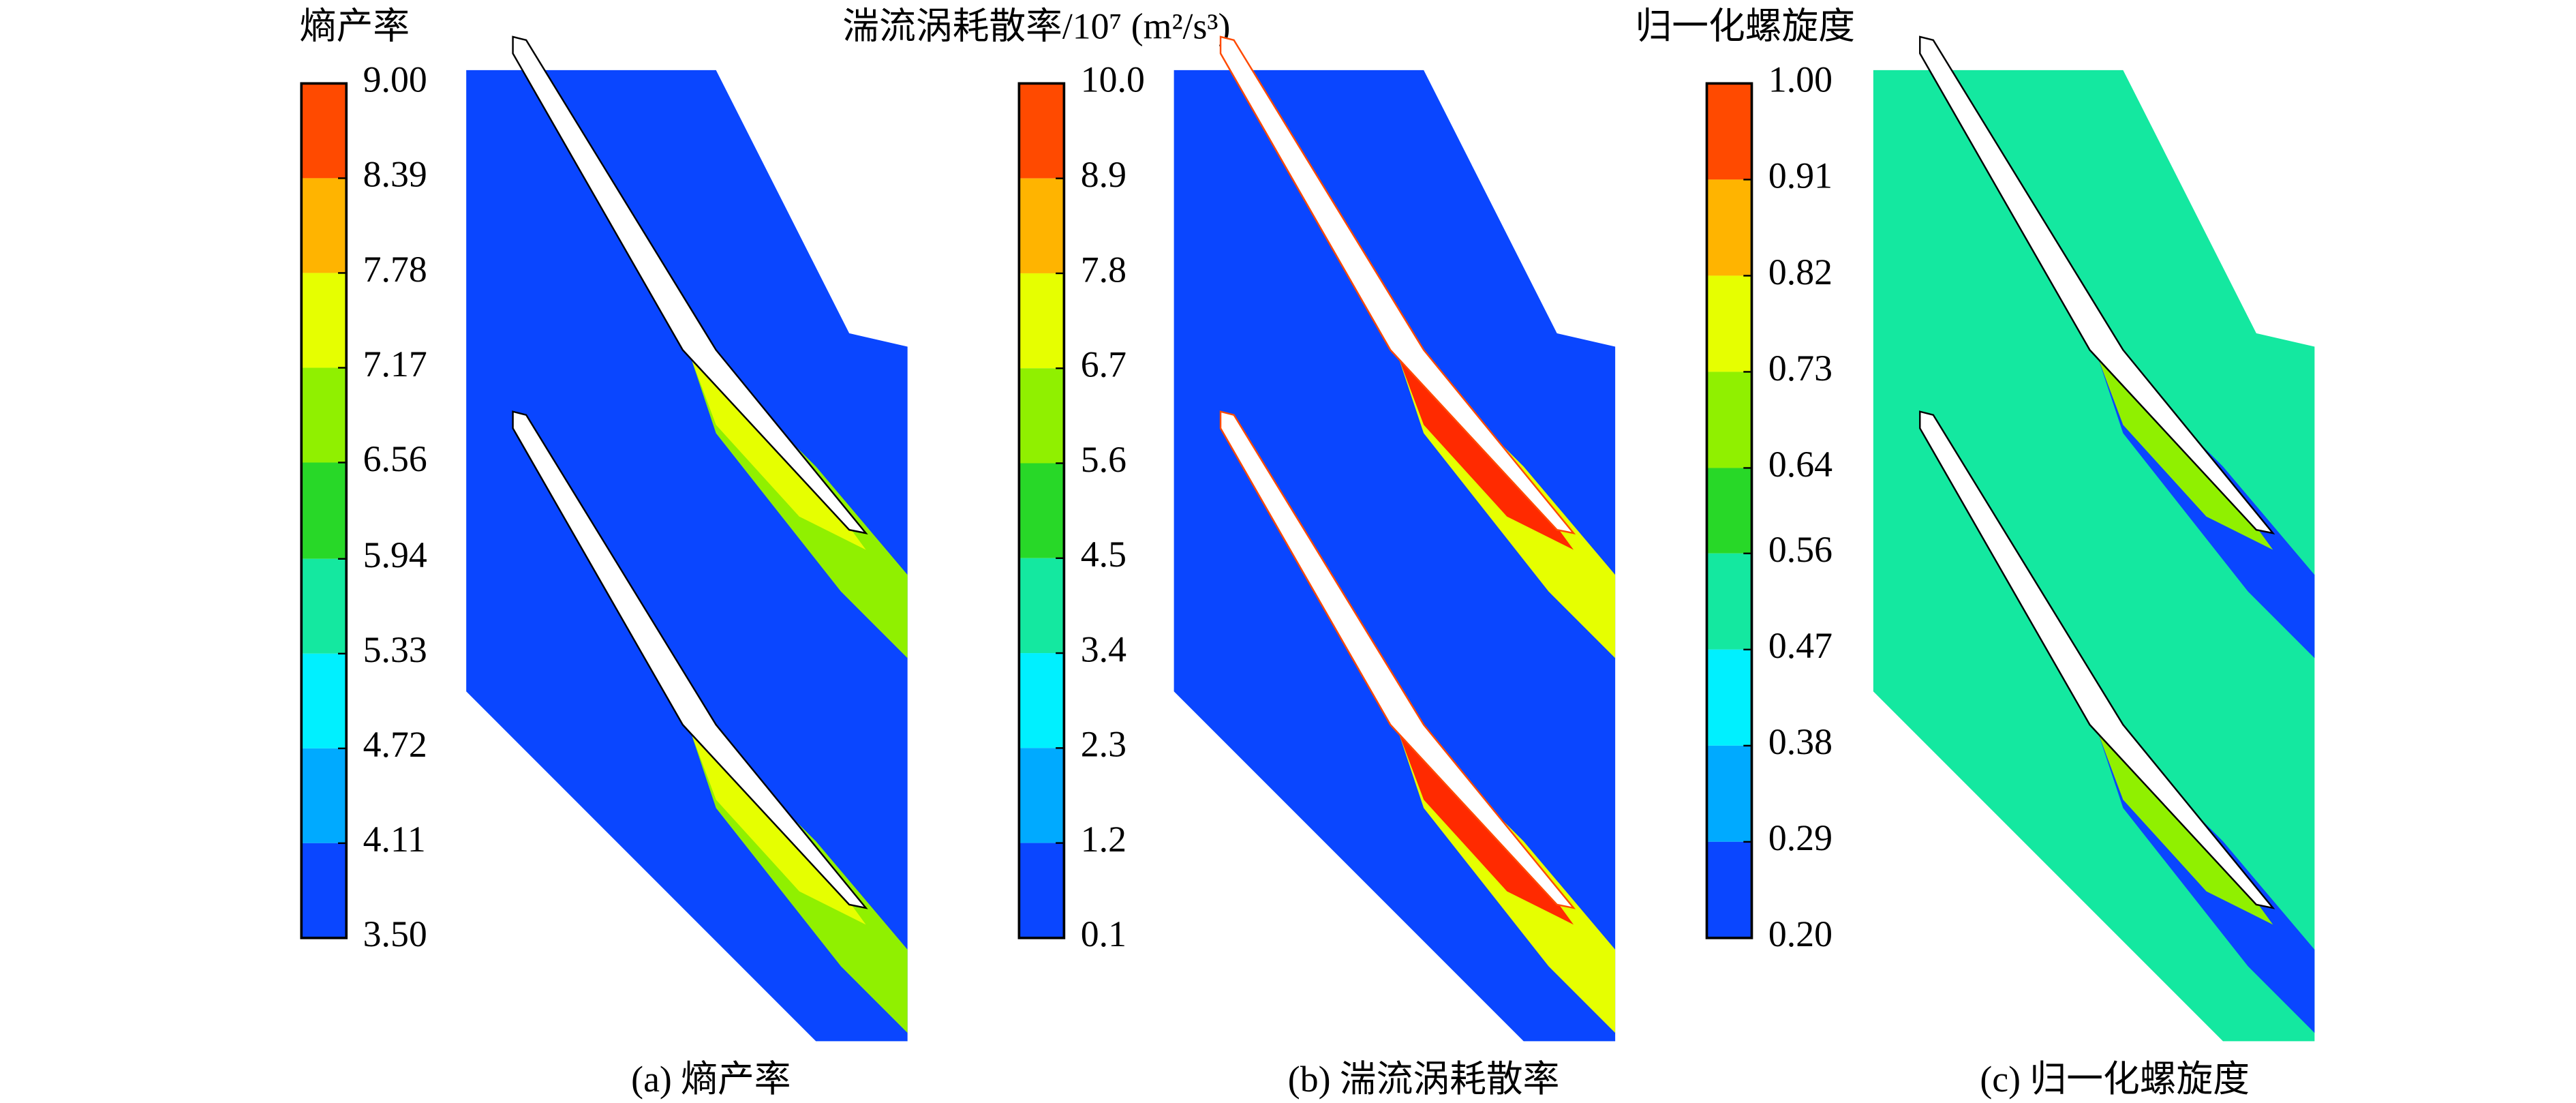 This screenshot has height=1103, width=2576. What do you see at coordinates (395, 458) in the screenshot?
I see `tick-label: 6.56` at bounding box center [395, 458].